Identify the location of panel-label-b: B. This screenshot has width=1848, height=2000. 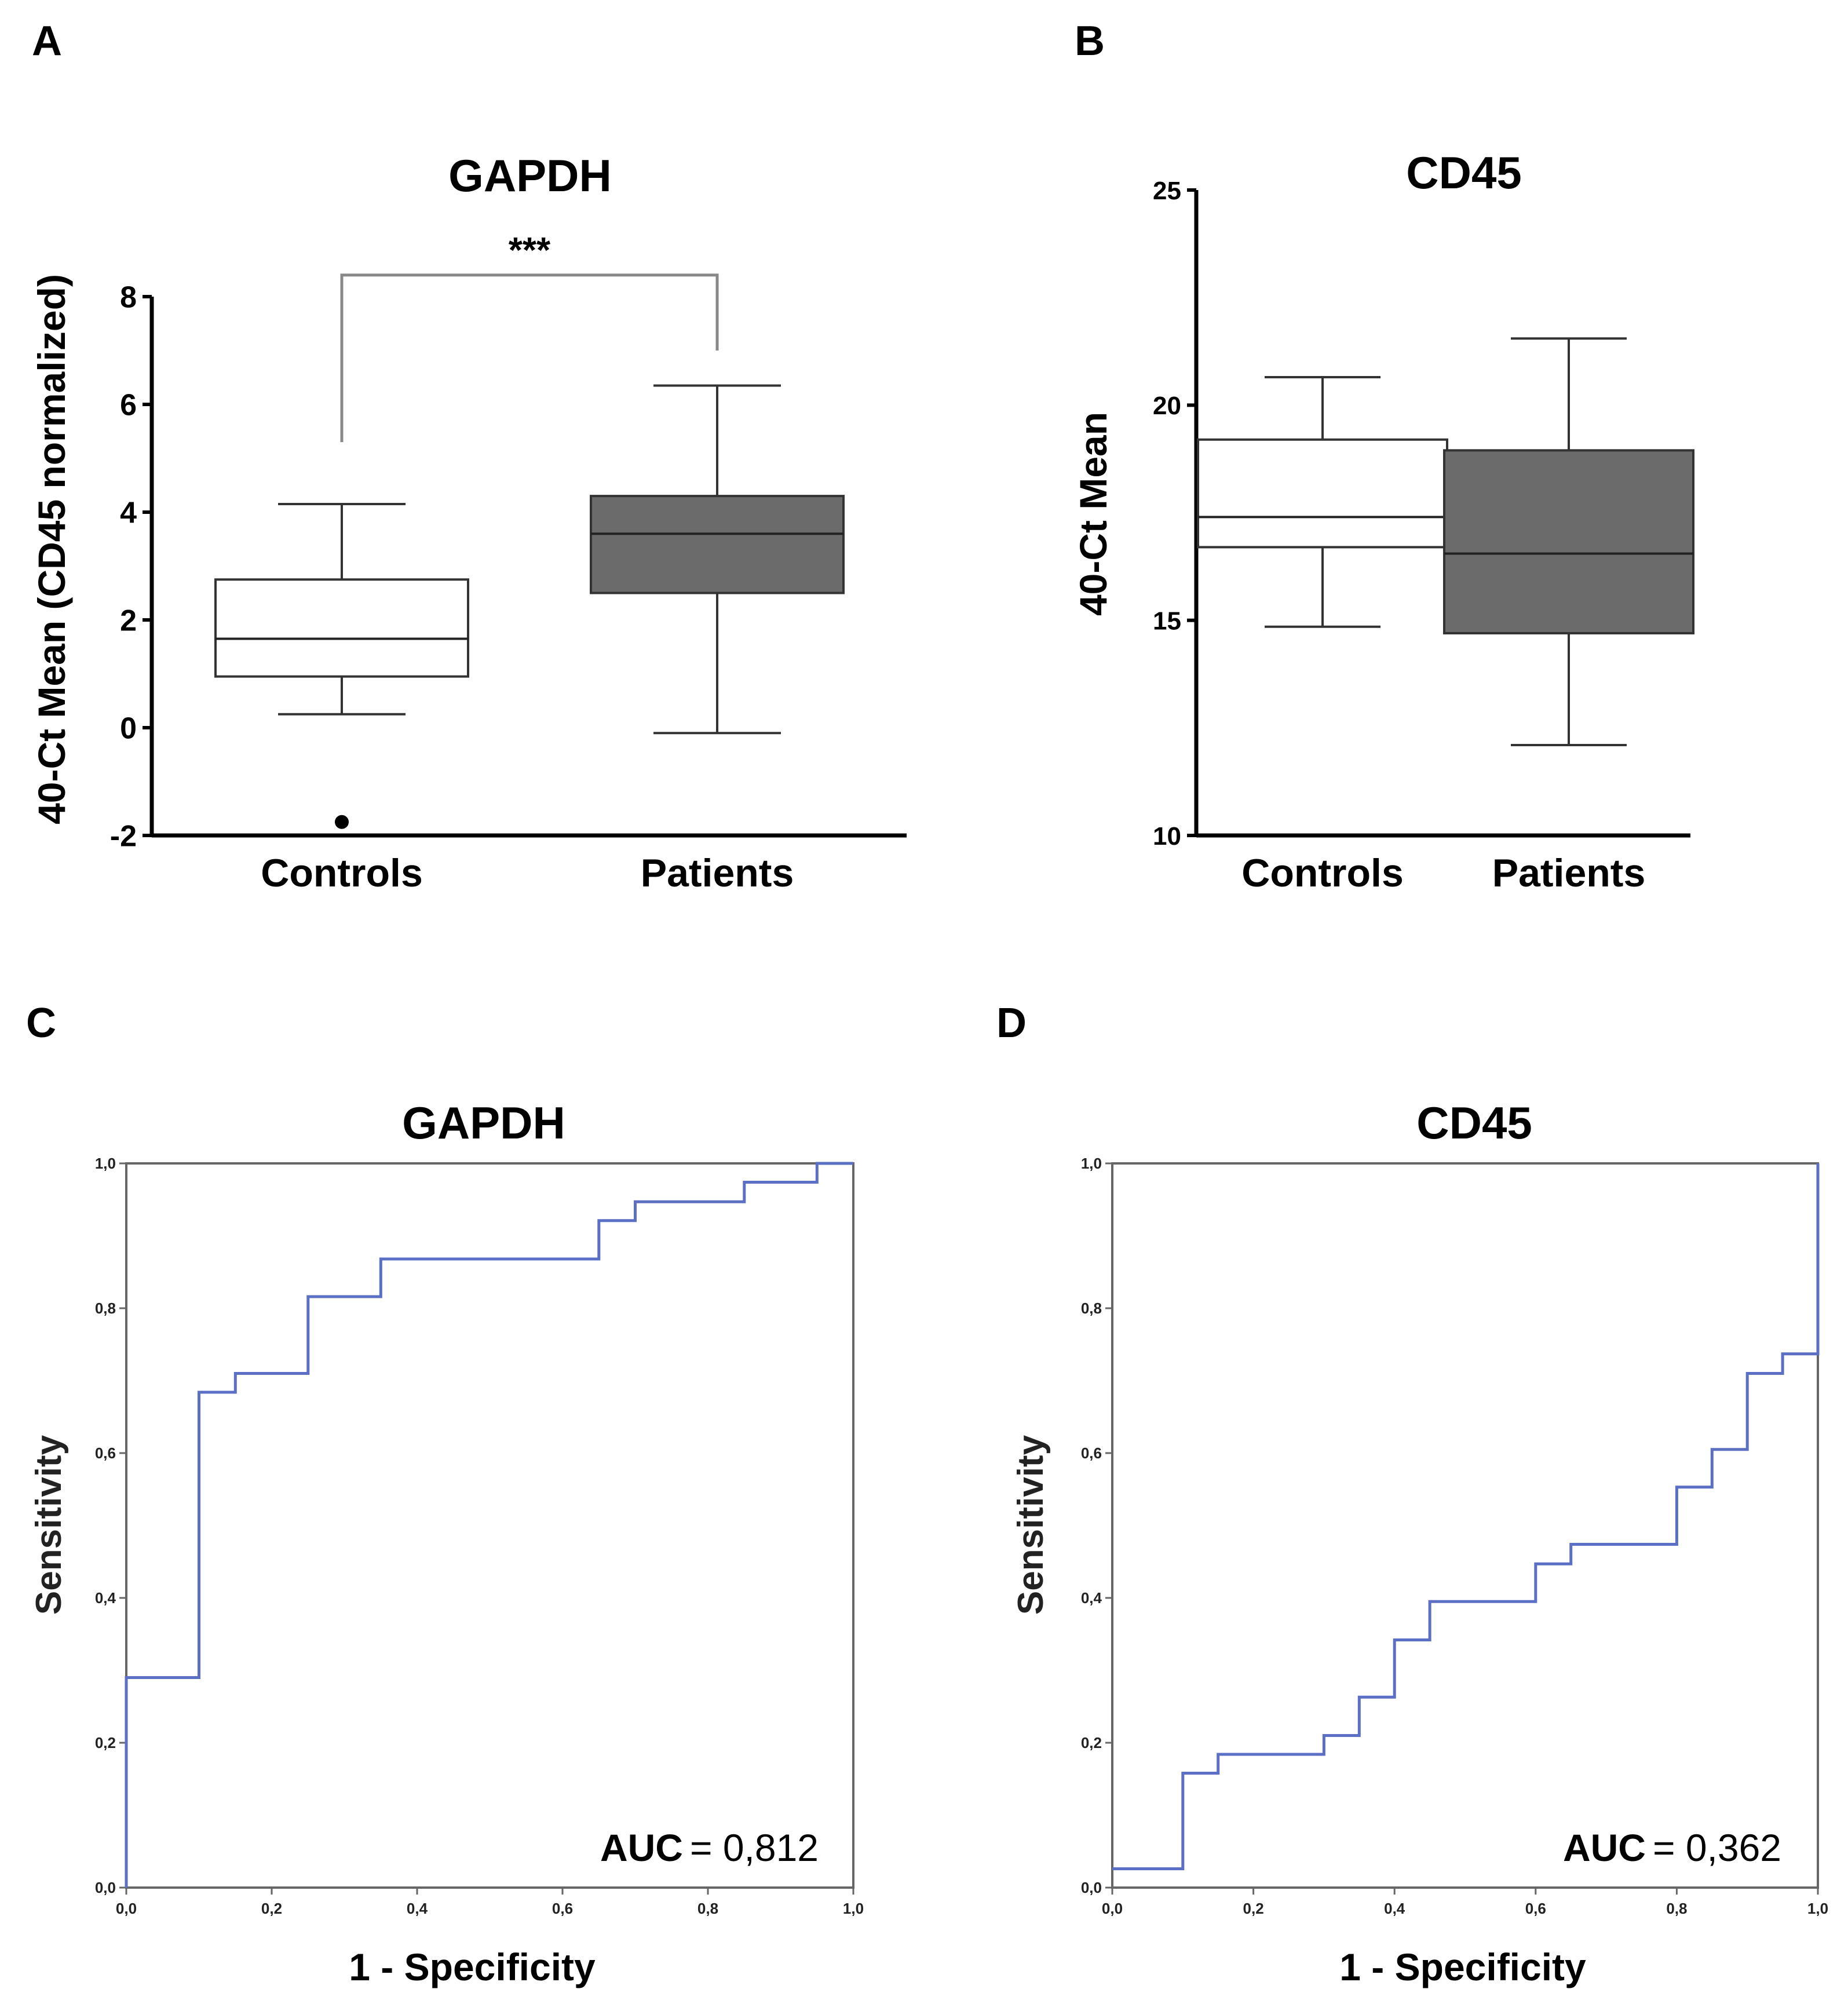
(1090, 41).